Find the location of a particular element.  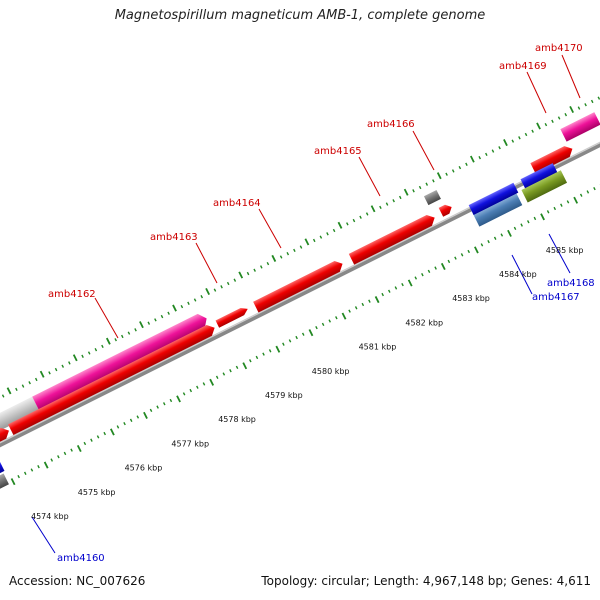

gene-label-top: amb4162 is located at coordinates (72, 294).